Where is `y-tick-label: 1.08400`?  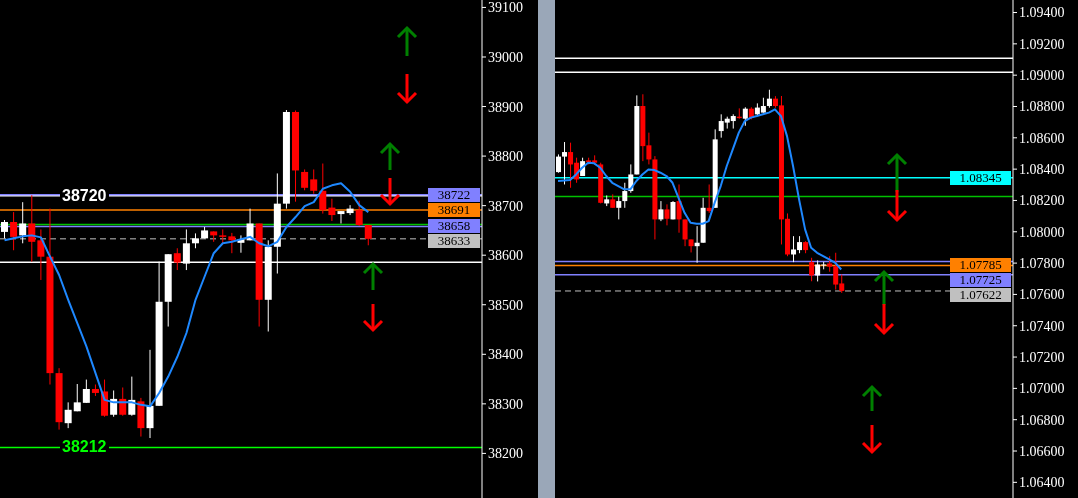
y-tick-label: 1.08400 is located at coordinates (1042, 170).